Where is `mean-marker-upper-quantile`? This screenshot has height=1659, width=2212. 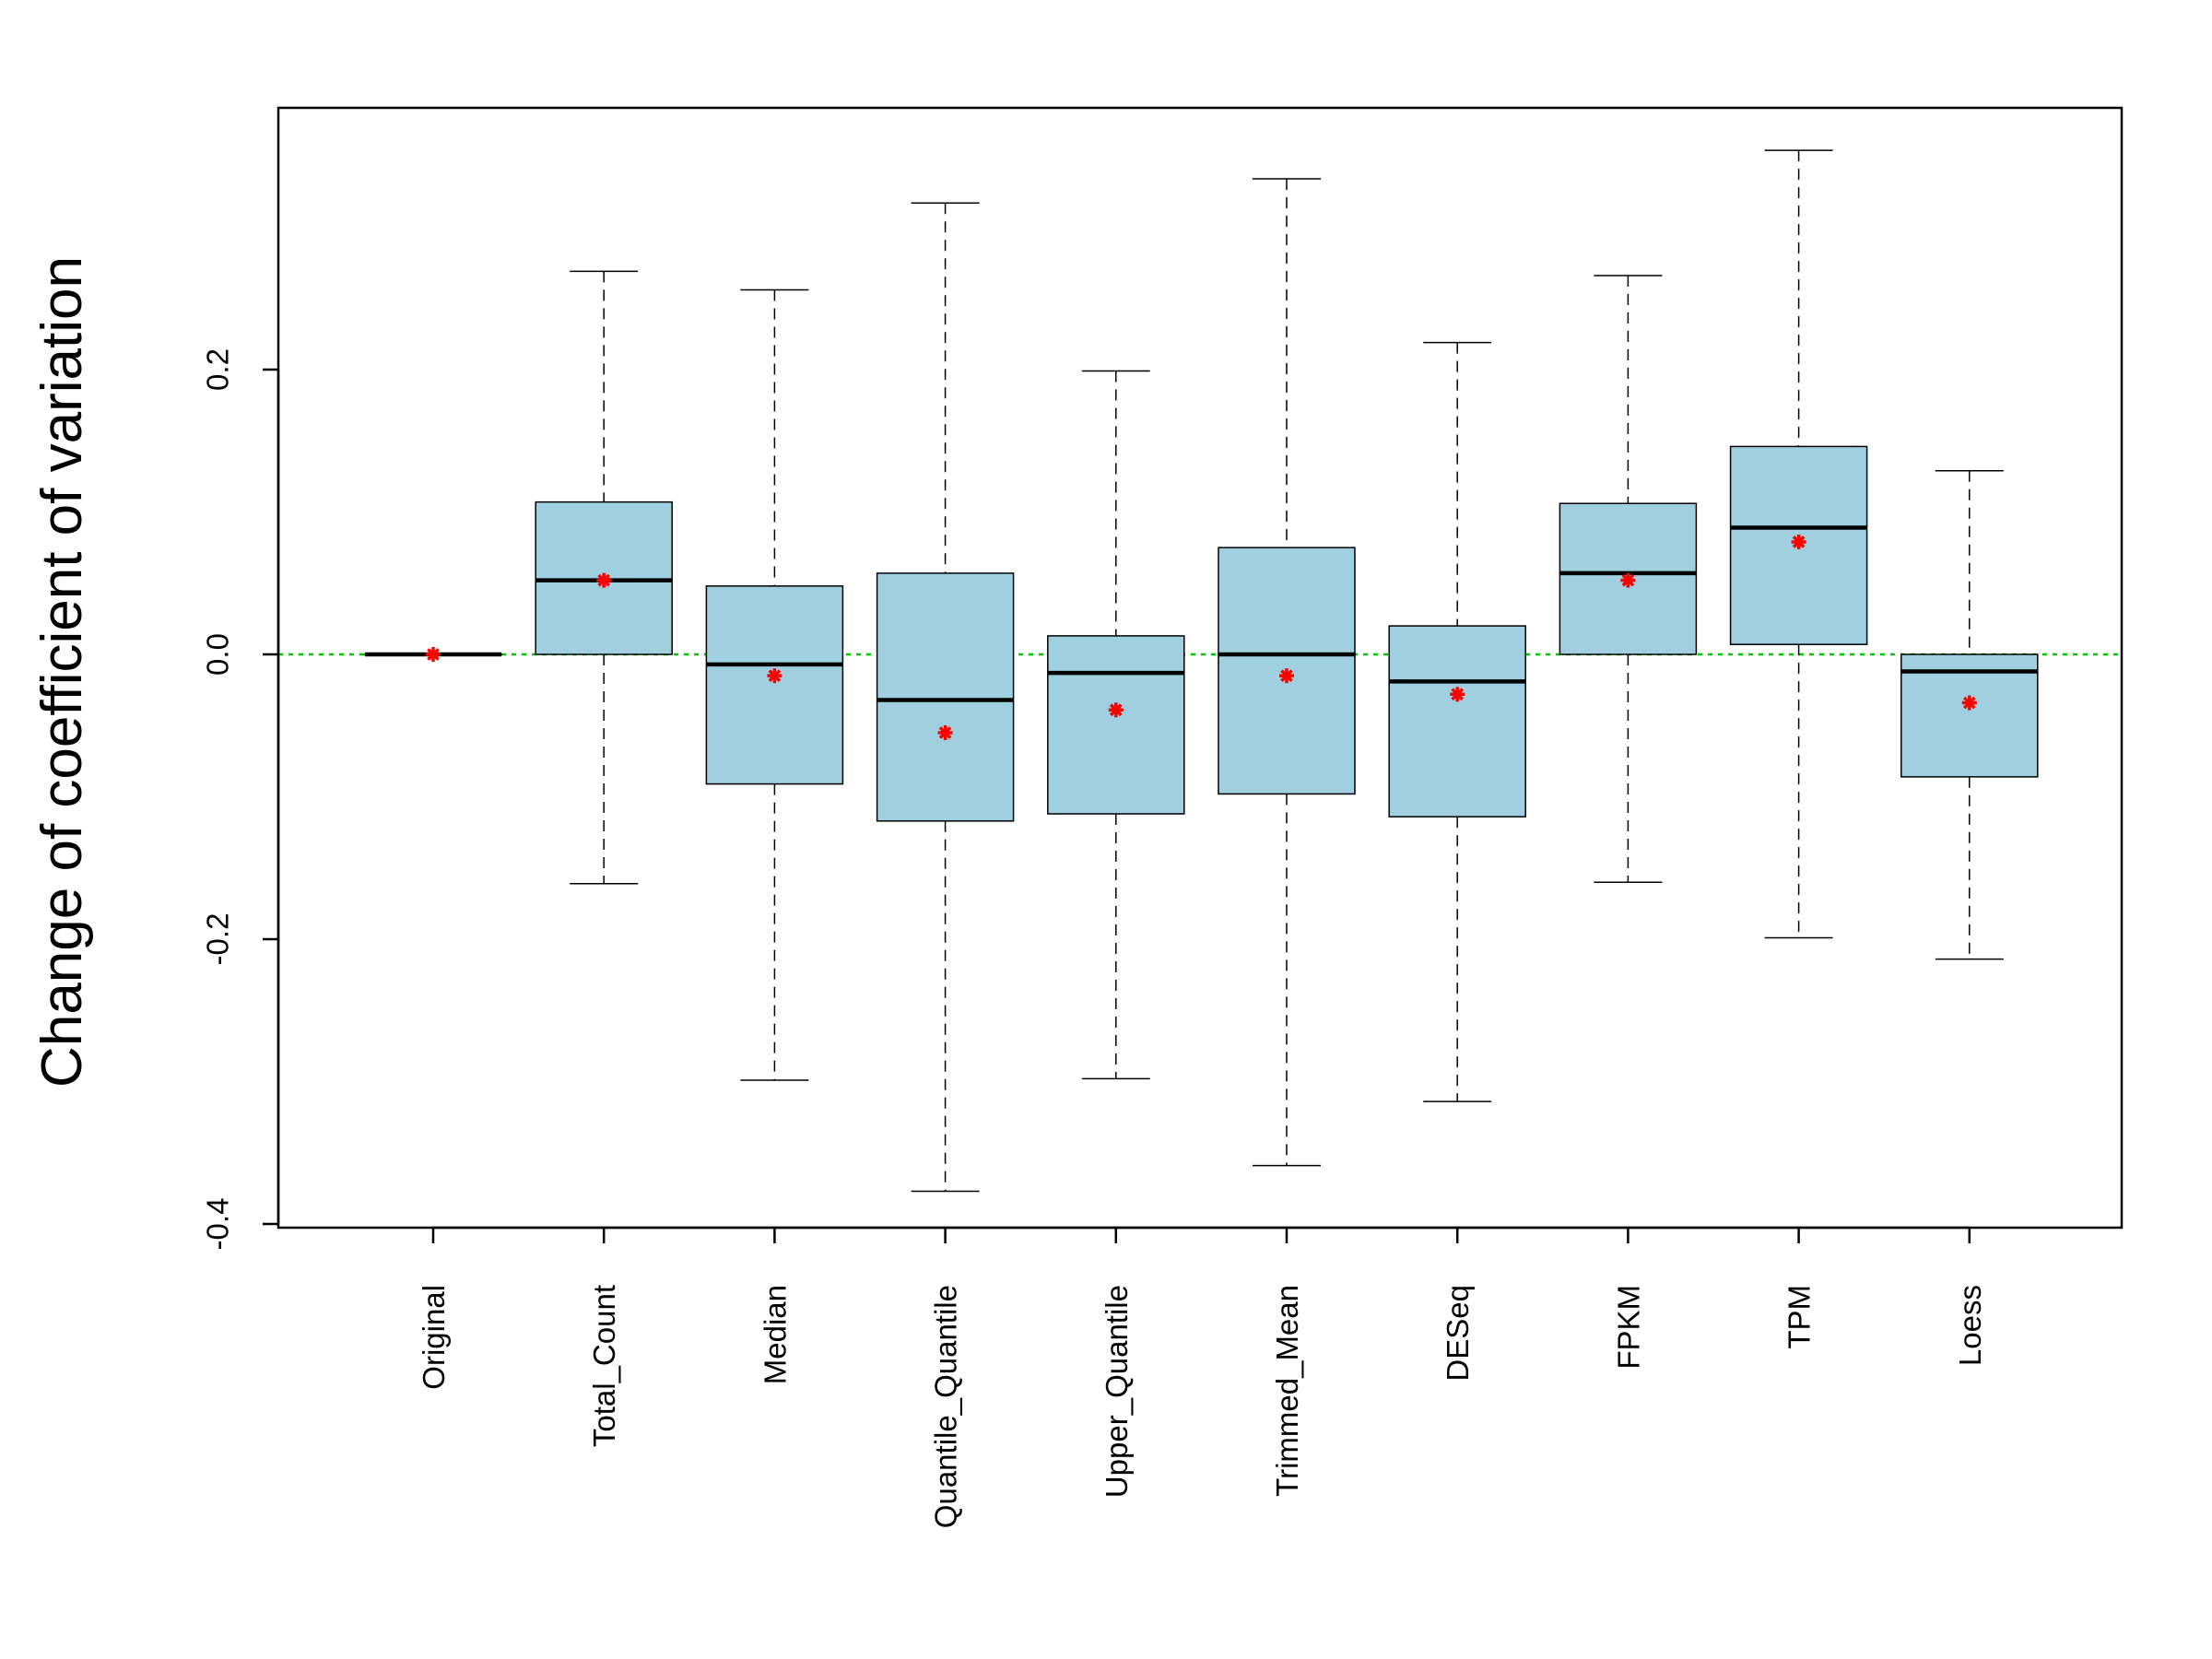
mean-marker-upper-quantile is located at coordinates (1116, 710).